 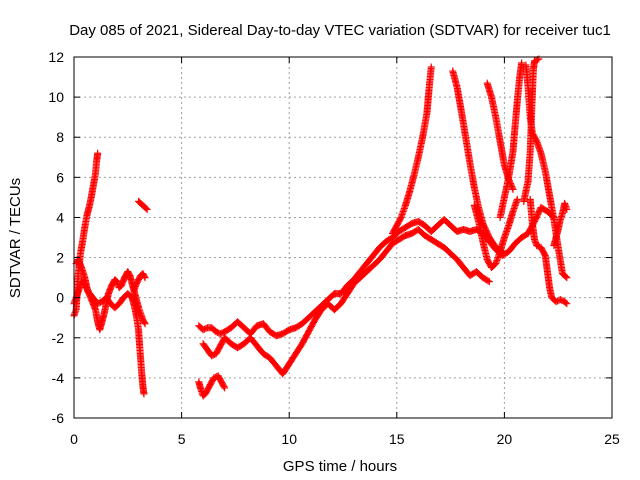 I want to click on series-arc9, so click(x=411, y=150).